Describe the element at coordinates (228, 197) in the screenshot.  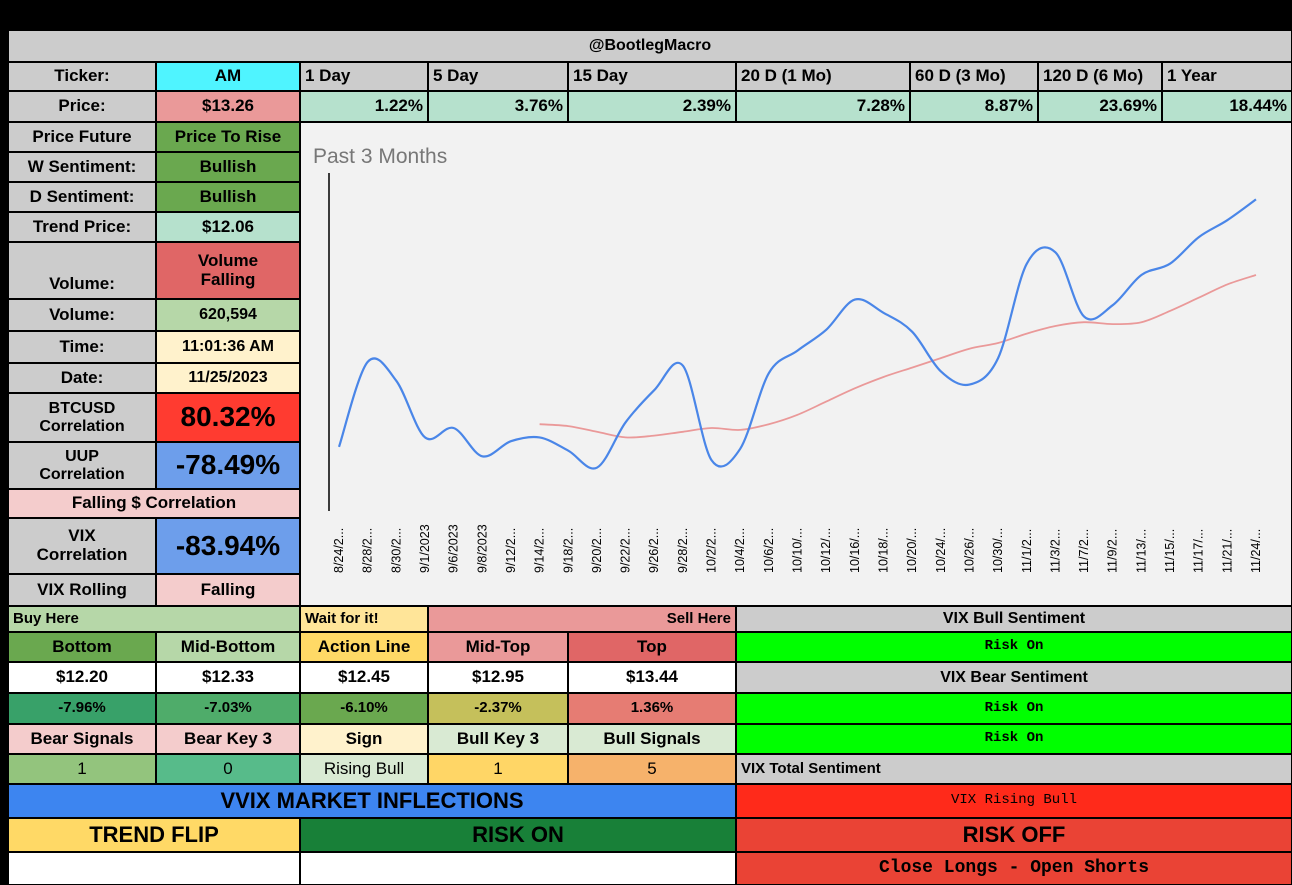
I see `d-sentiment-value: Bullish` at that location.